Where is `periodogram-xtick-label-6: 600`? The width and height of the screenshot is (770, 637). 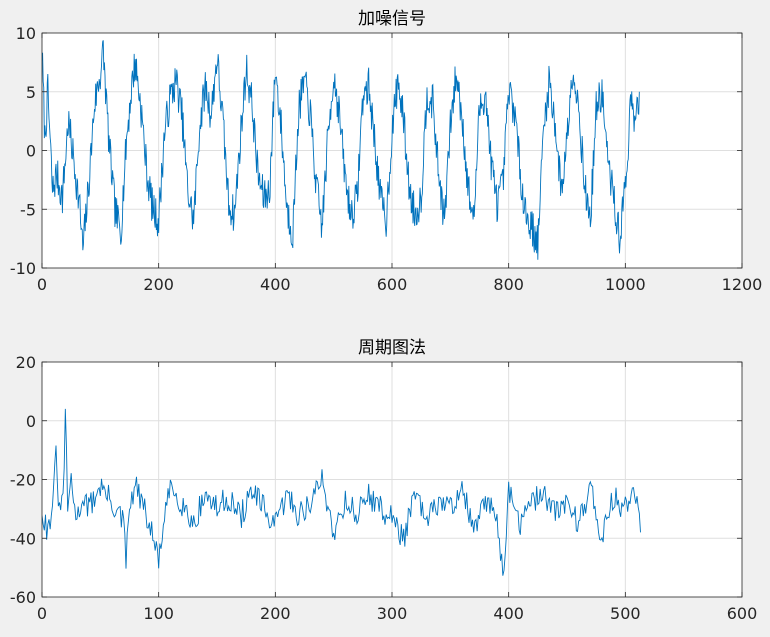
periodogram-xtick-label-6: 600 is located at coordinates (742, 613).